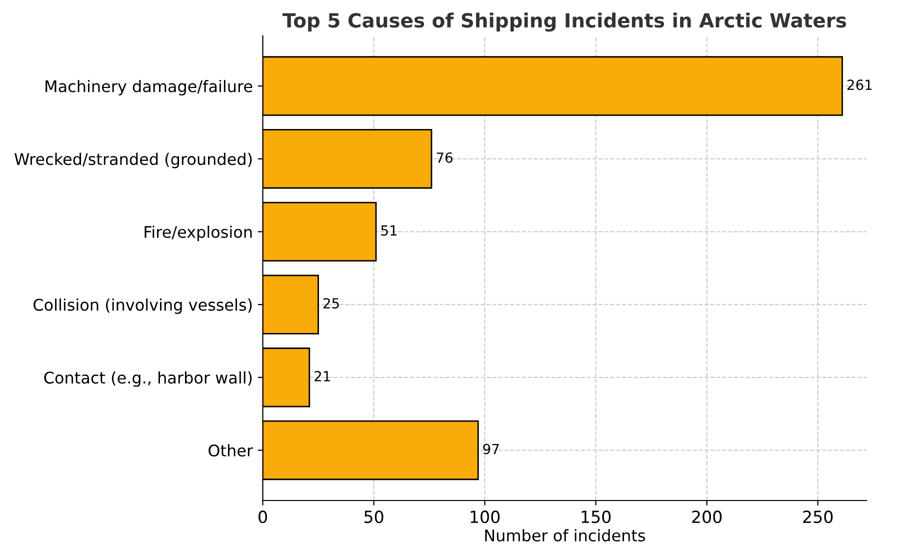 The image size is (922, 550). What do you see at coordinates (374, 517) in the screenshot?
I see `x-tick-label: 50` at bounding box center [374, 517].